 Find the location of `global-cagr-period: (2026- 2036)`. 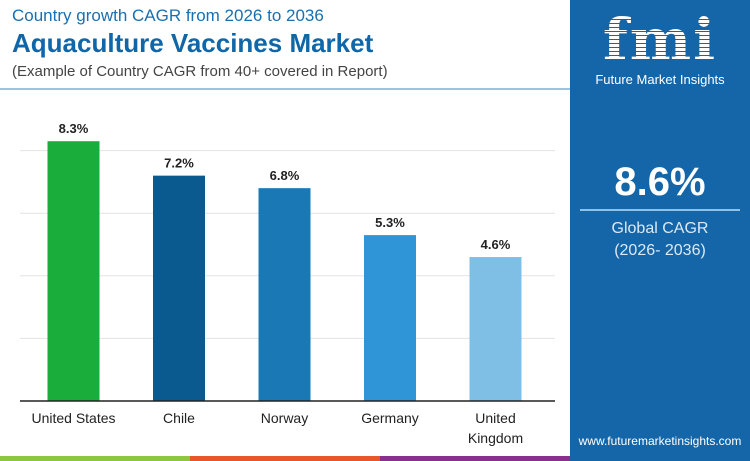

global-cagr-period: (2026- 2036) is located at coordinates (660, 250).